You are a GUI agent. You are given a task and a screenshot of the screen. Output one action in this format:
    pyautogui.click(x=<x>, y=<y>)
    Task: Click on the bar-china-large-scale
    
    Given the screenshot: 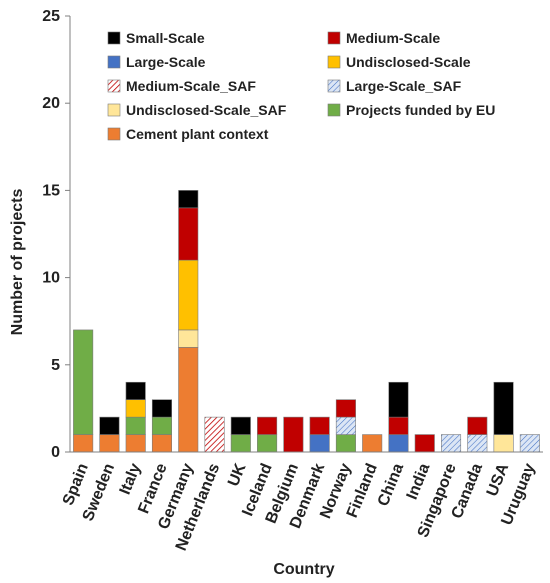 What is the action you would take?
    pyautogui.click(x=398, y=443)
    